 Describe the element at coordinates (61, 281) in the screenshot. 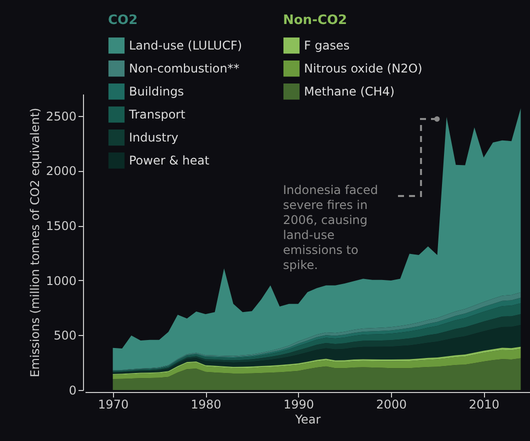

I see `y-tick-label: 1000` at that location.